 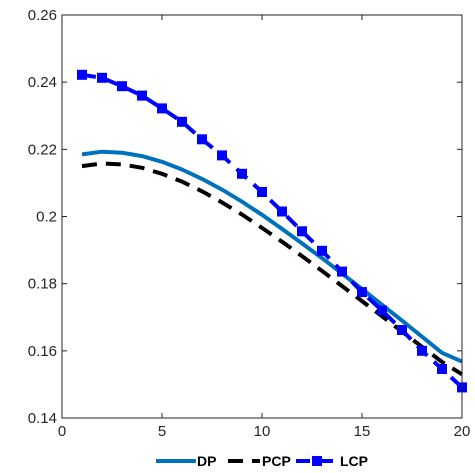 I want to click on y-tick-label: 0.26, so click(x=42, y=15).